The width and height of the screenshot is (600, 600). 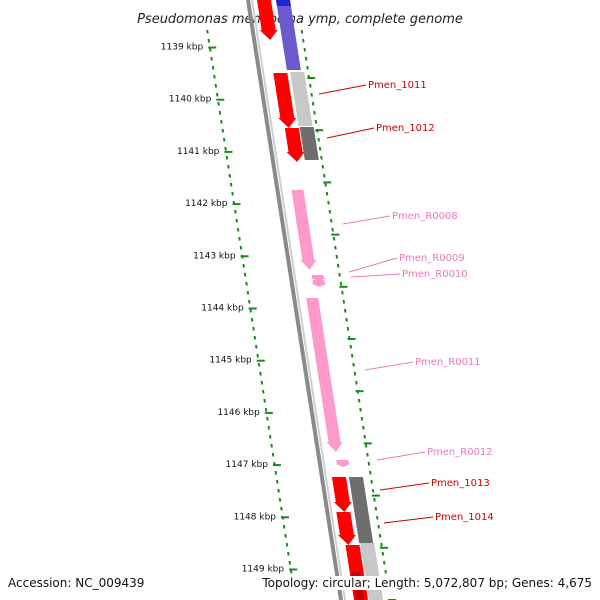 What do you see at coordinates (249, 301) in the screenshot?
I see `left-tick-line` at bounding box center [249, 301].